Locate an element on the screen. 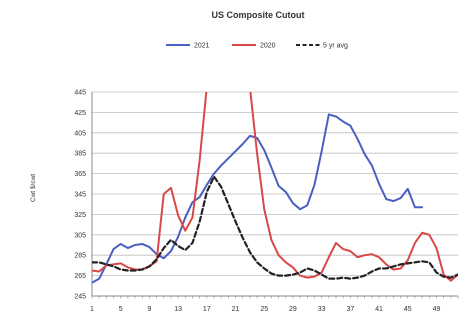 This screenshot has width=470, height=329. legend-label: 2021 is located at coordinates (202, 46).